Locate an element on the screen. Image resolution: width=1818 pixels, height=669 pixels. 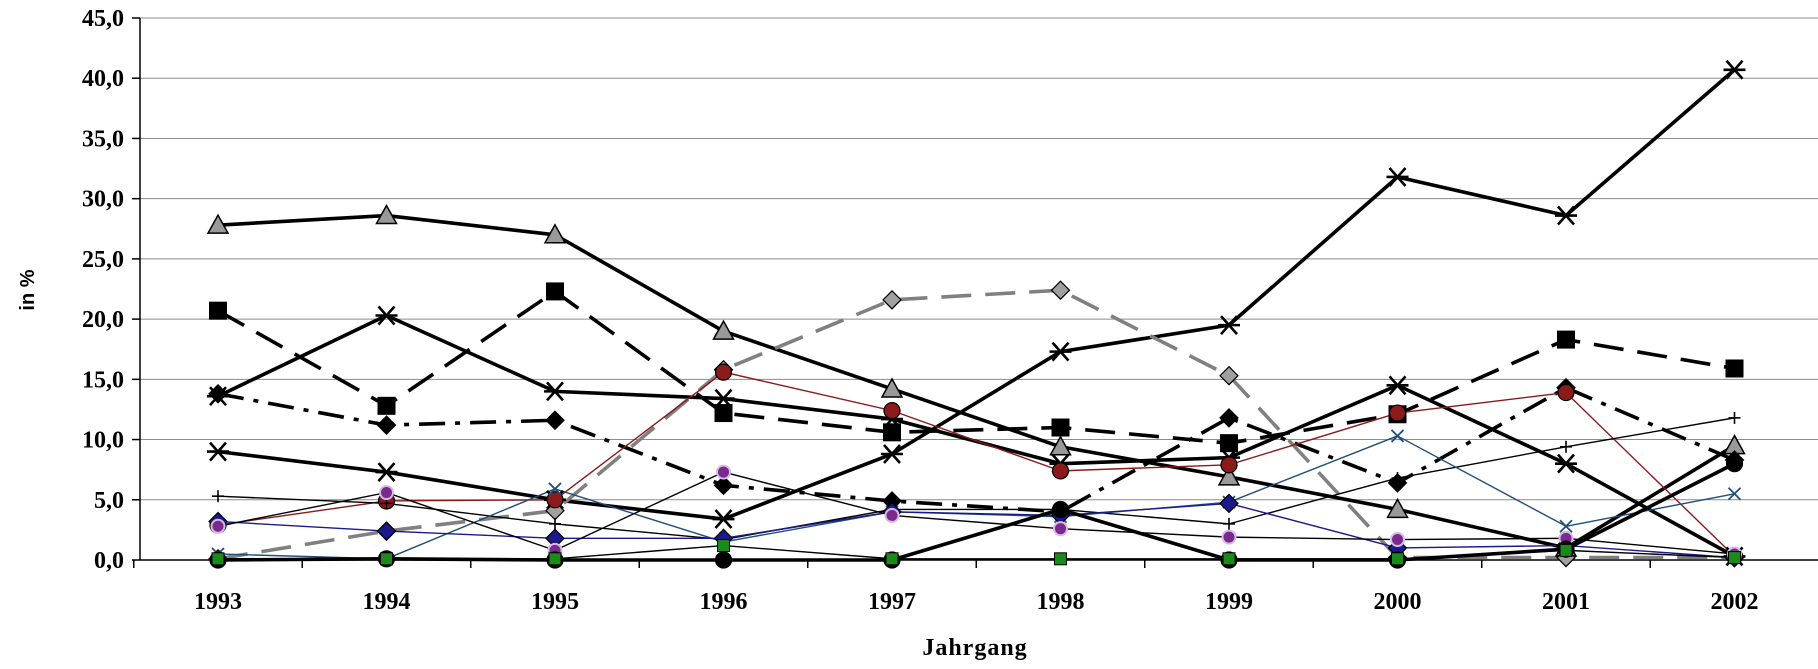
y-tick-label: 0,0 is located at coordinates (109, 561).